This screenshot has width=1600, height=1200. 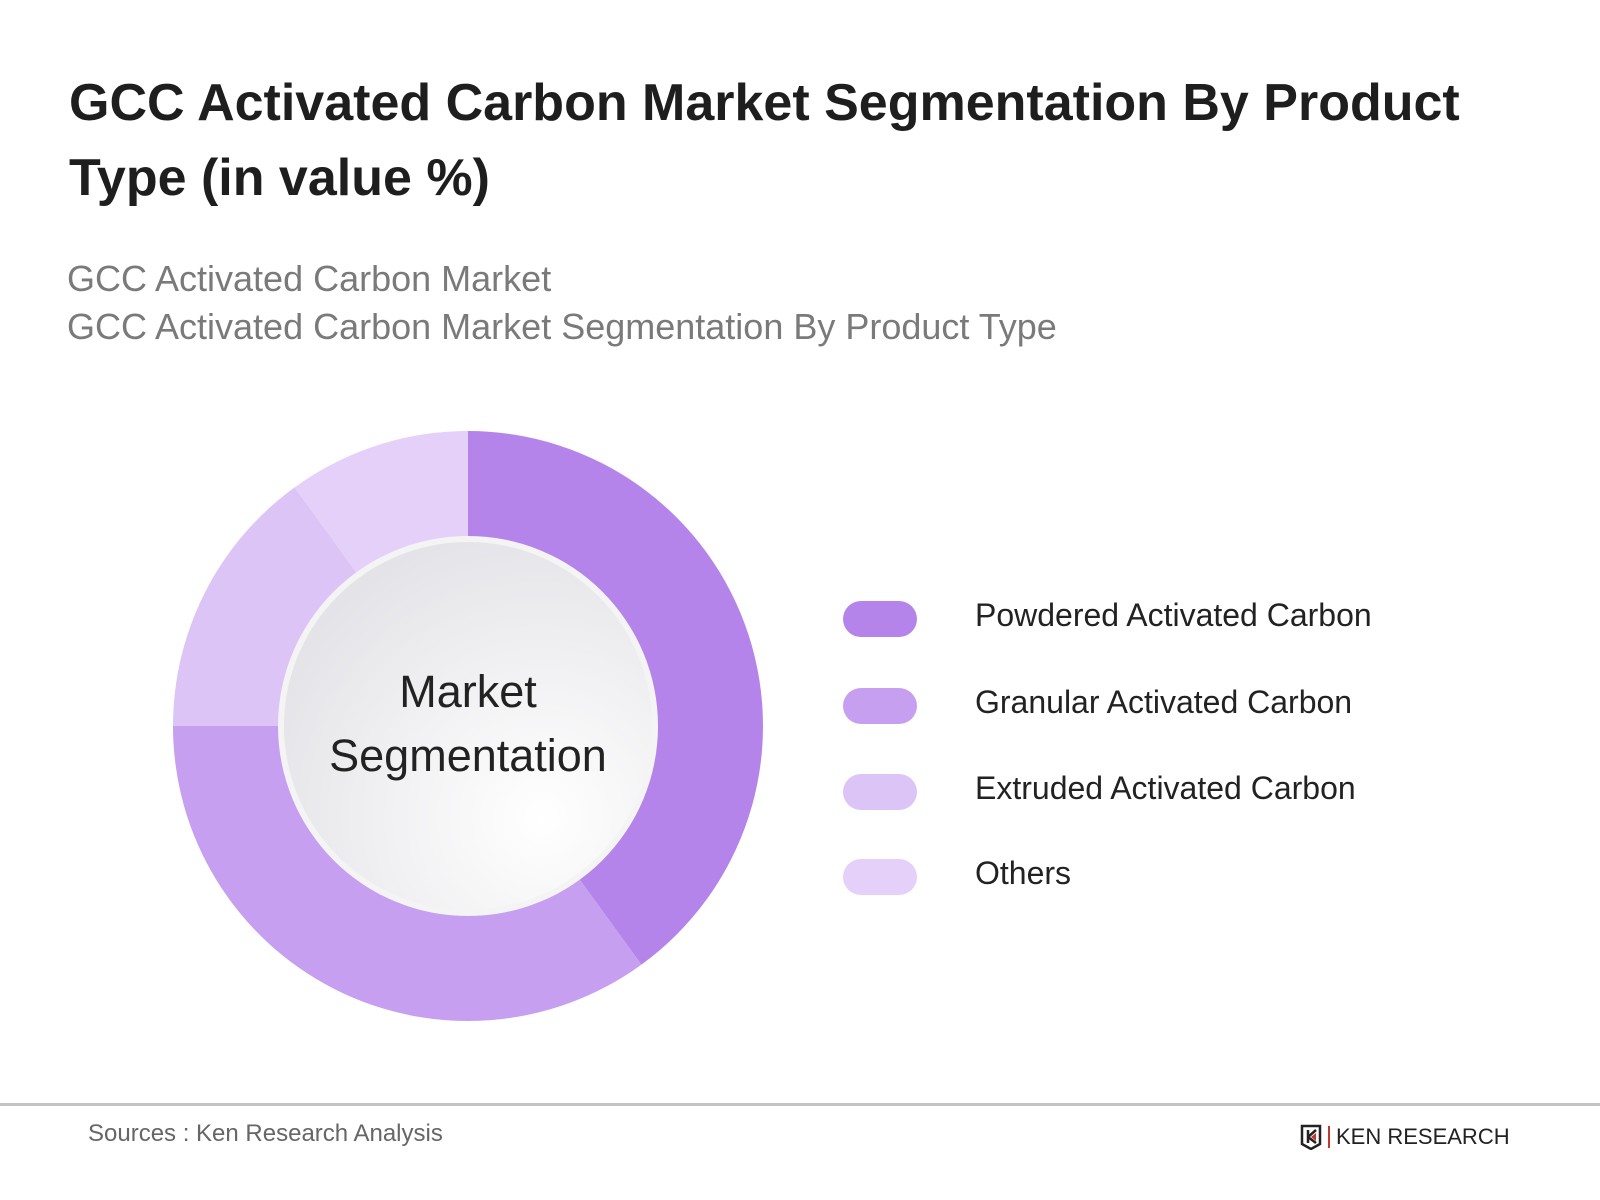 What do you see at coordinates (1164, 702) in the screenshot?
I see `legend-label: Granular Activated Carbon` at bounding box center [1164, 702].